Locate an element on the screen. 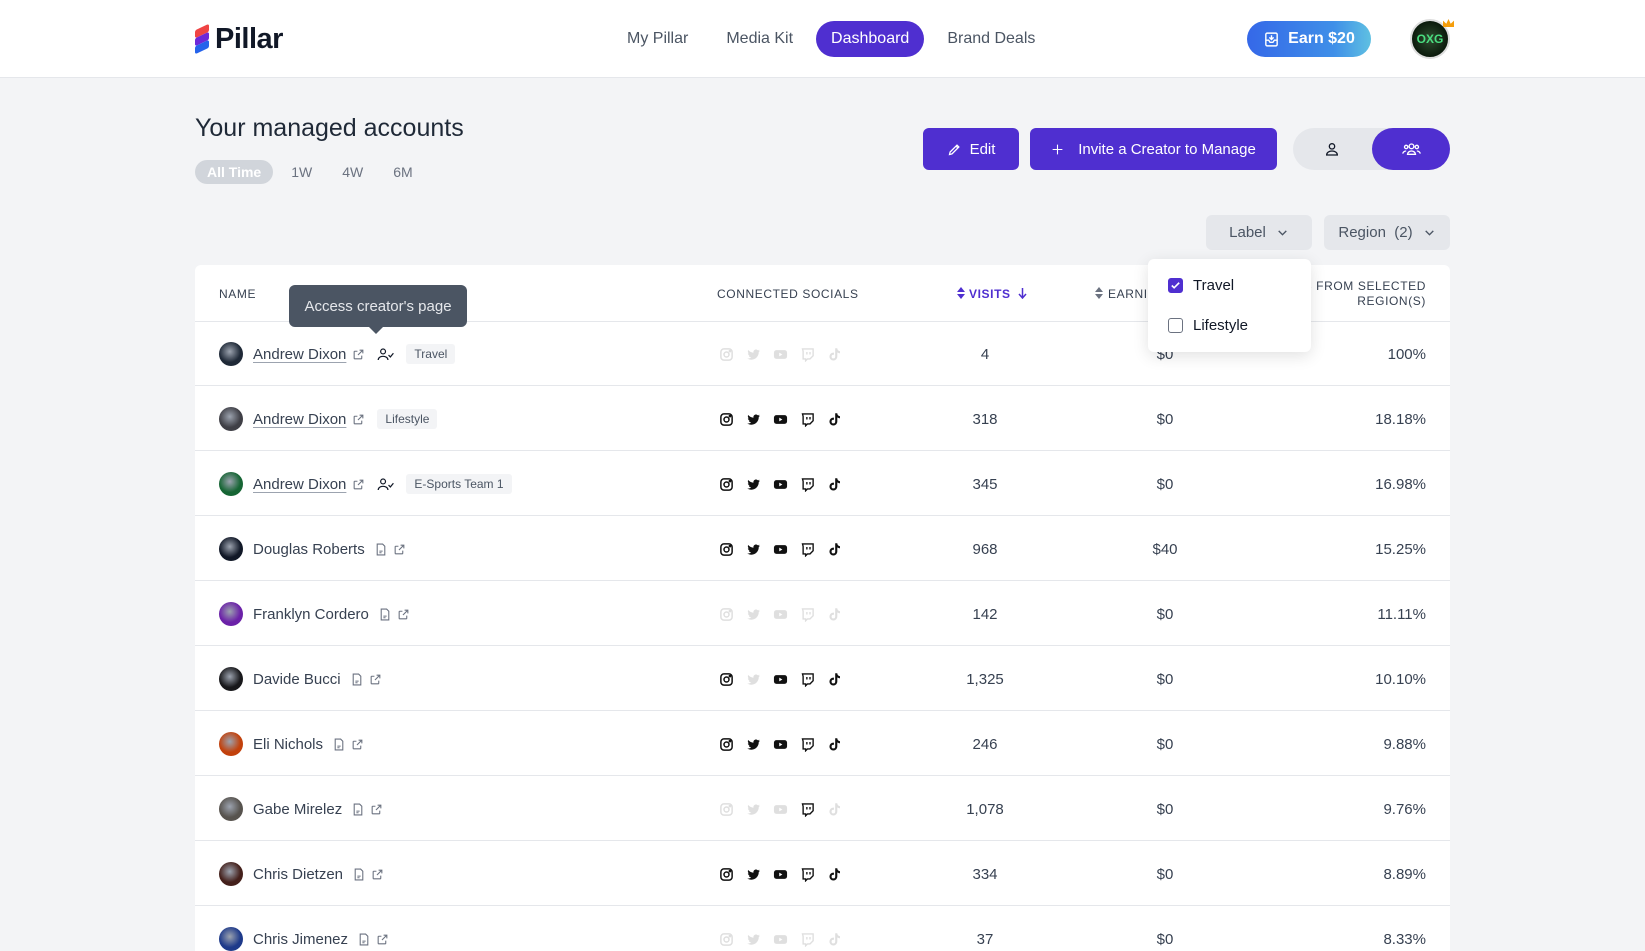 The image size is (1645, 951). table-row: Douglas Roberts 968 $40 15.25% is located at coordinates (822, 549).